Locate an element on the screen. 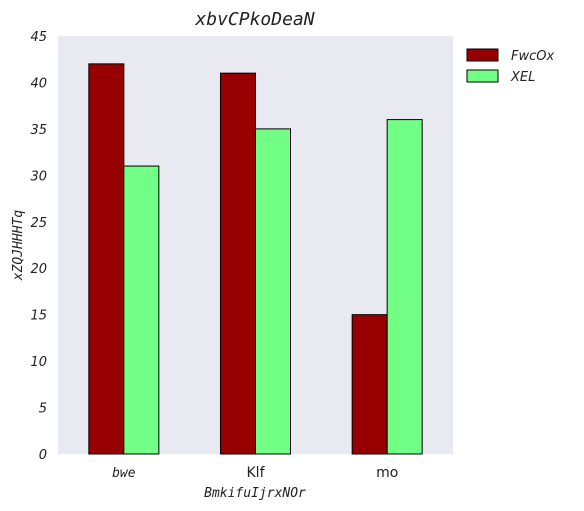  y-tick-label: 10 is located at coordinates (38, 362).